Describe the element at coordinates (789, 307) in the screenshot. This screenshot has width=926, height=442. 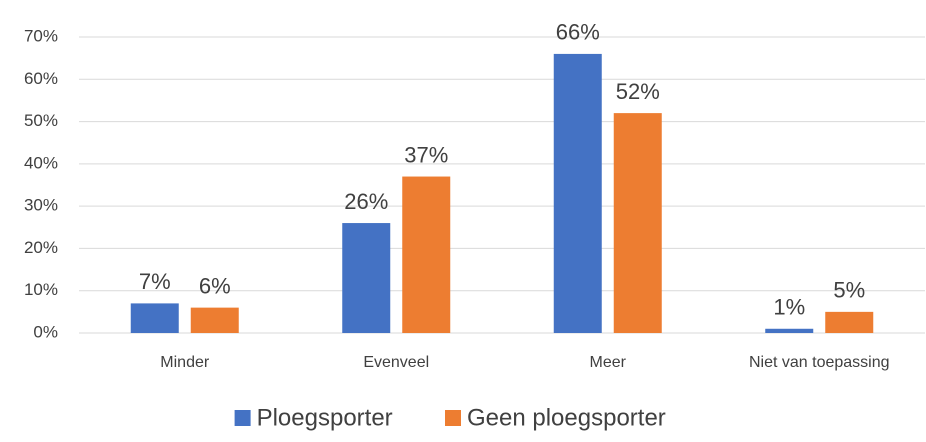
I see `data-label: 1%` at that location.